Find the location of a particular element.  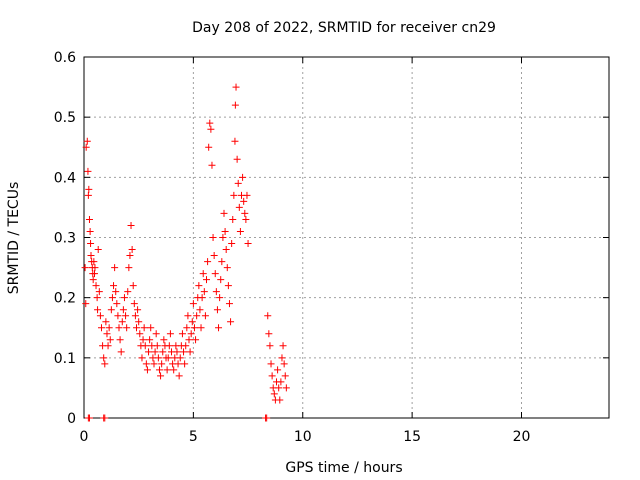

x-tick-label: 0 is located at coordinates (84, 437).